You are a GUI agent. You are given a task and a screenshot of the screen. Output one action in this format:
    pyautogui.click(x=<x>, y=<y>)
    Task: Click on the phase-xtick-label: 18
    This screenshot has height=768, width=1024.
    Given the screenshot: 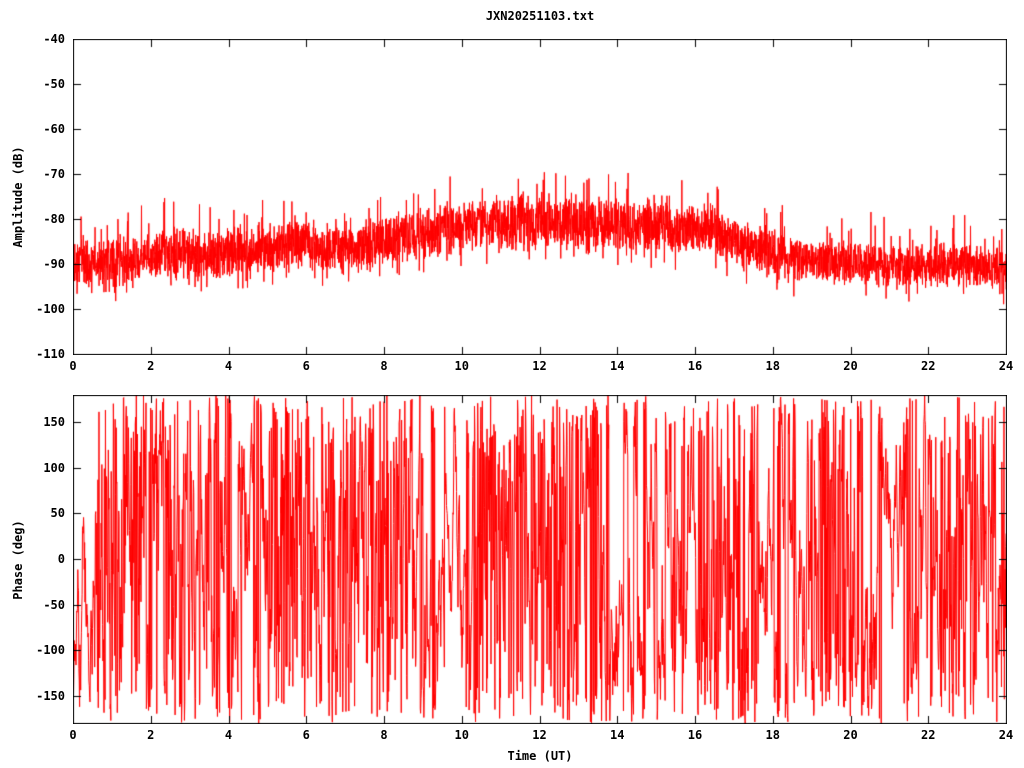 What is the action you would take?
    pyautogui.click(x=772, y=735)
    